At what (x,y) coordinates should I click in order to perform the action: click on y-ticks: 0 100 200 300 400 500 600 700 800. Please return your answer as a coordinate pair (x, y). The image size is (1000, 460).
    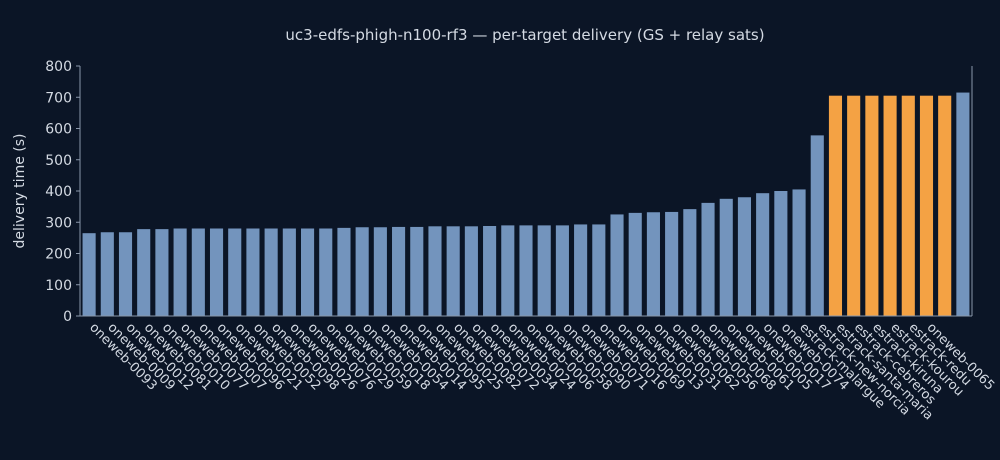
    Looking at the image, I should click on (62, 192).